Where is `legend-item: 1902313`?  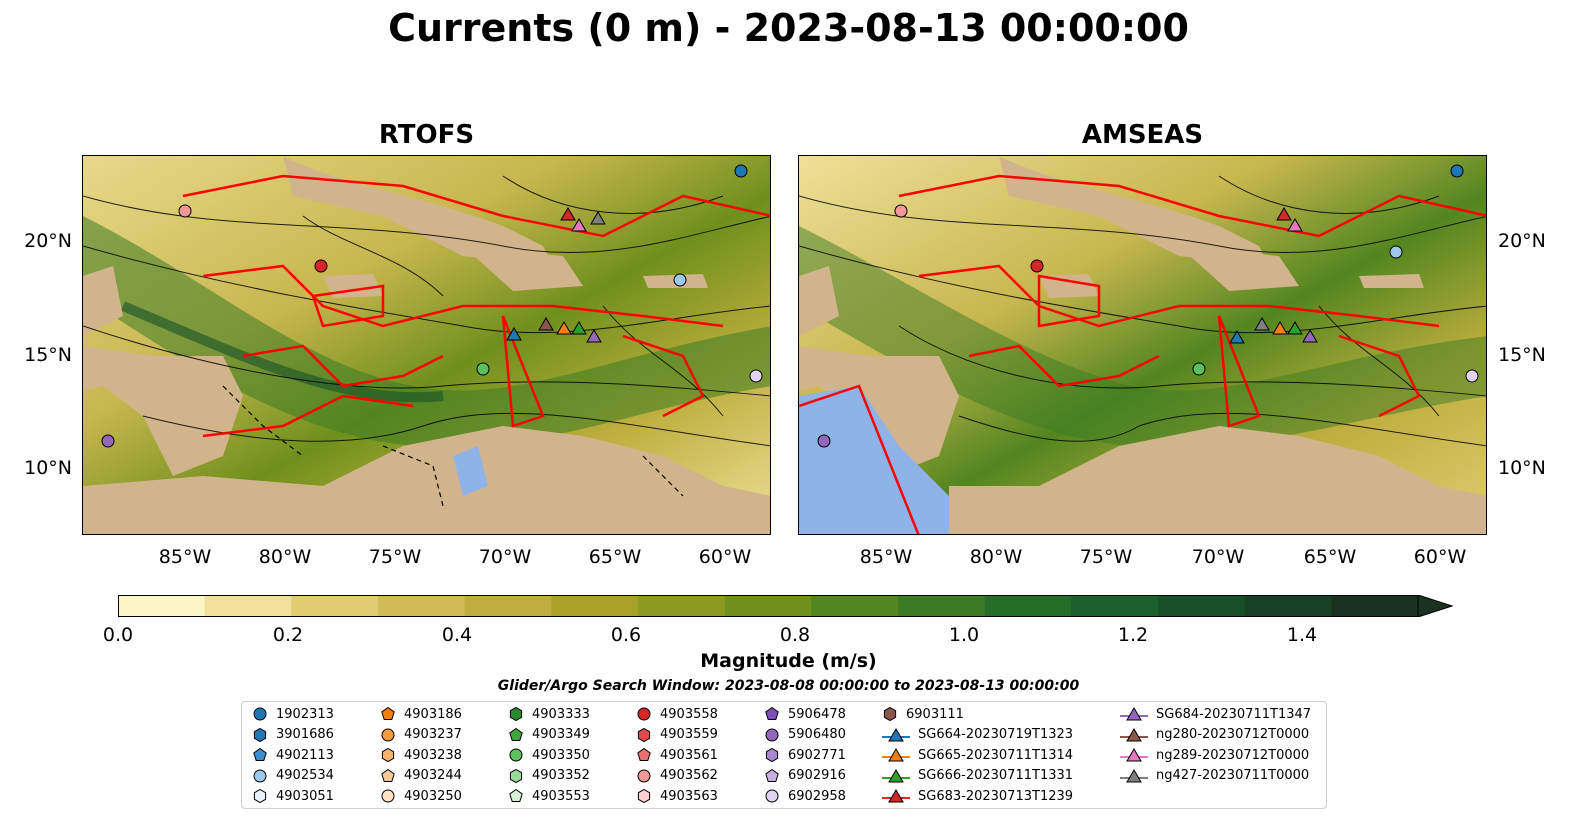
legend-item: 1902313 is located at coordinates (293, 714).